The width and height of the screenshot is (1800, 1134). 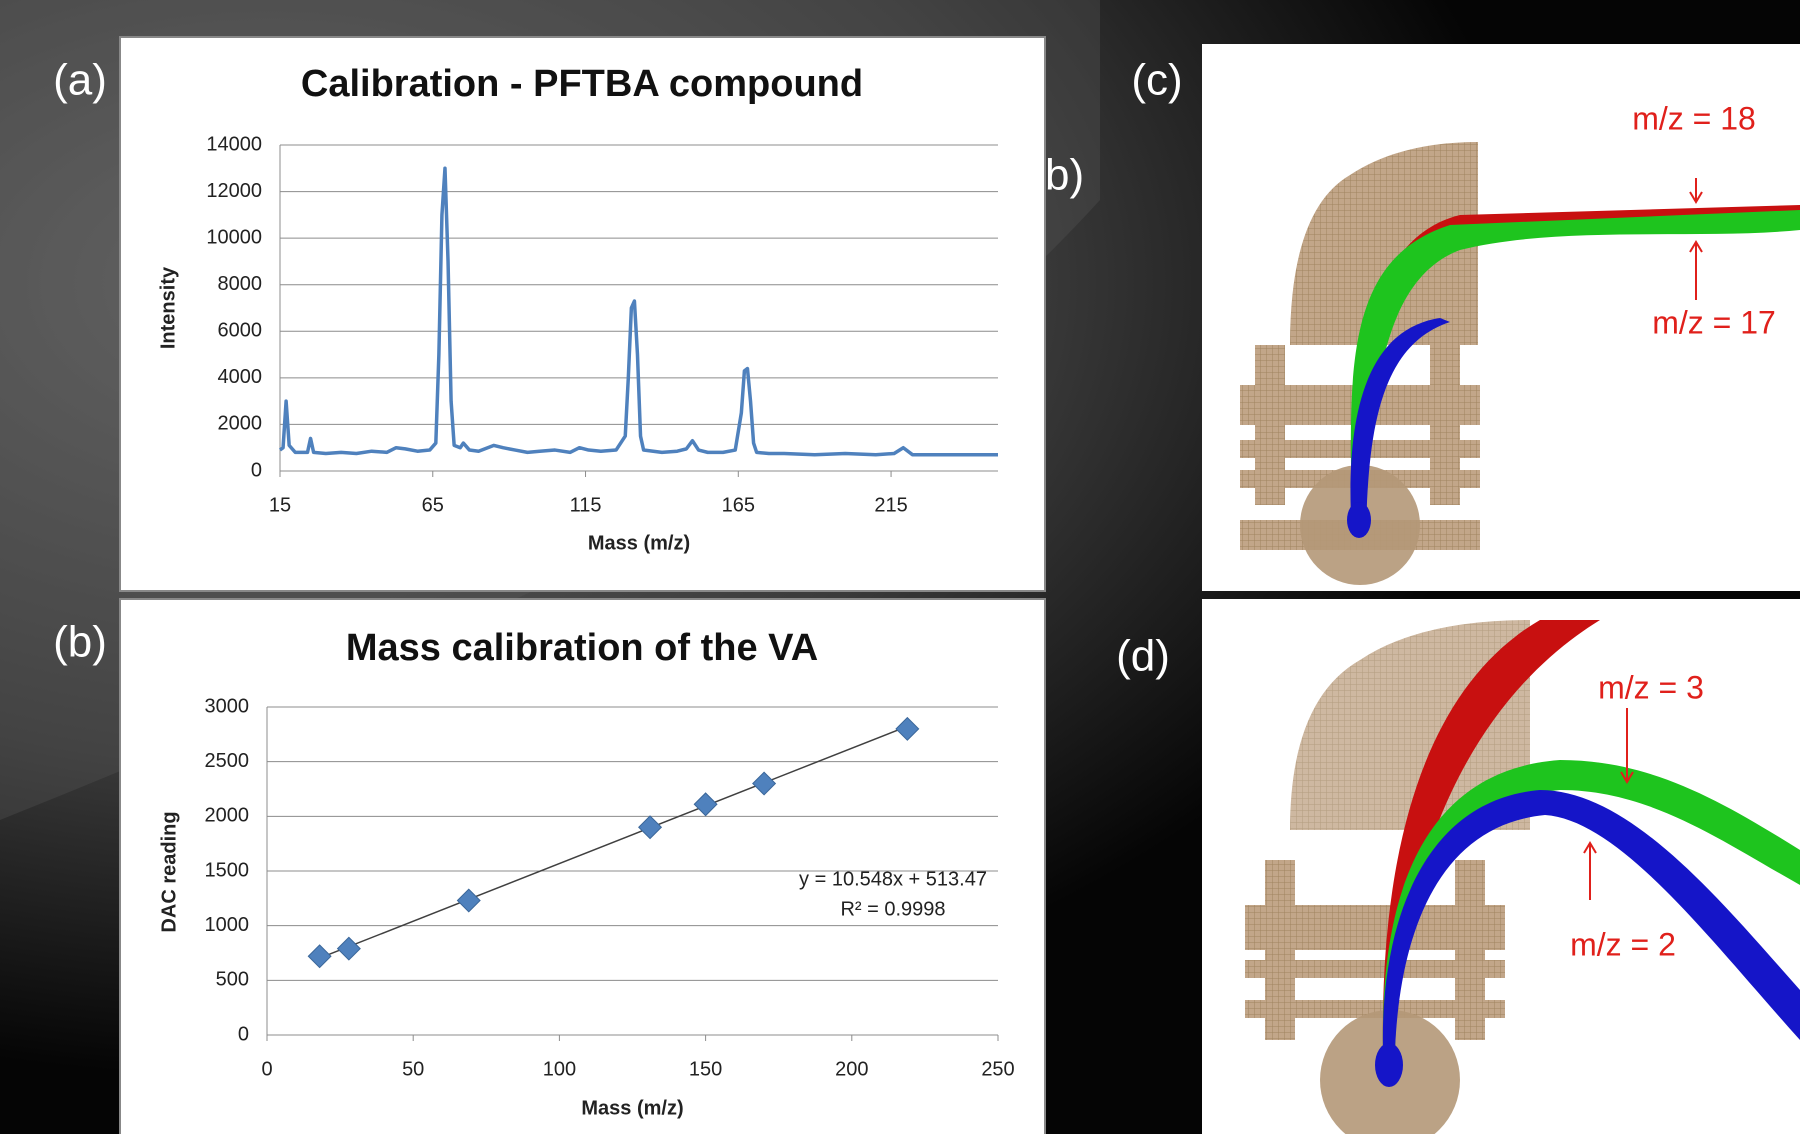 What do you see at coordinates (240, 377) in the screenshot?
I see `y-tick-label: 4000` at bounding box center [240, 377].